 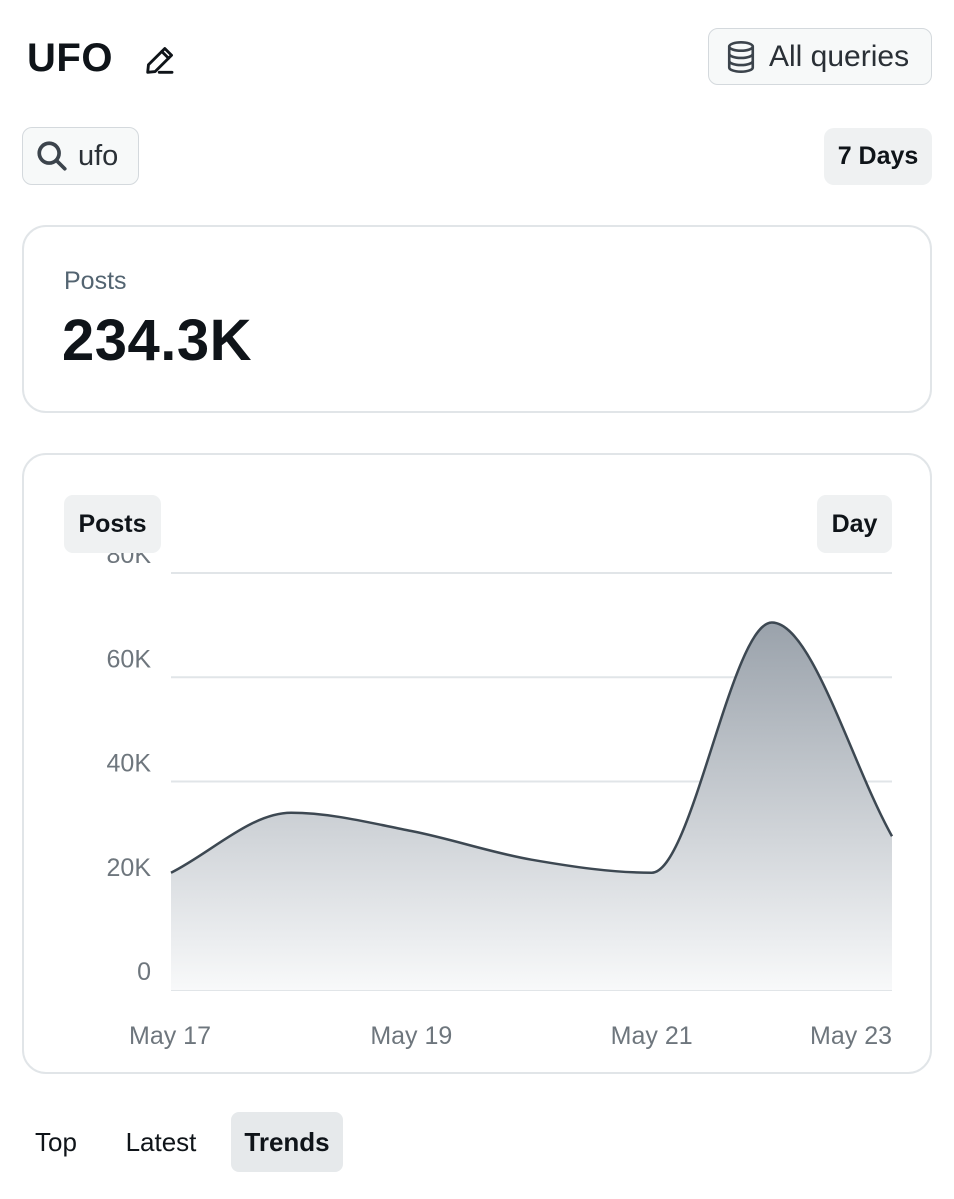 What do you see at coordinates (52, 156) in the screenshot?
I see `search-icon` at bounding box center [52, 156].